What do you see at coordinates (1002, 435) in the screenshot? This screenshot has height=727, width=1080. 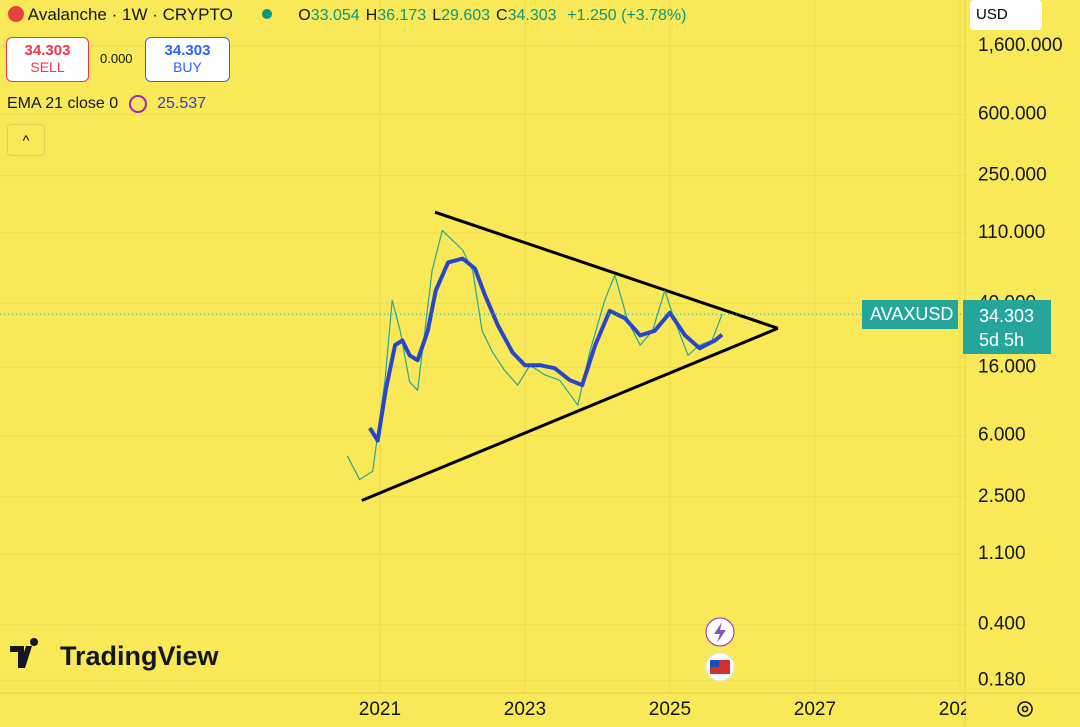 I see `y-tick-label: 6.000` at bounding box center [1002, 435].